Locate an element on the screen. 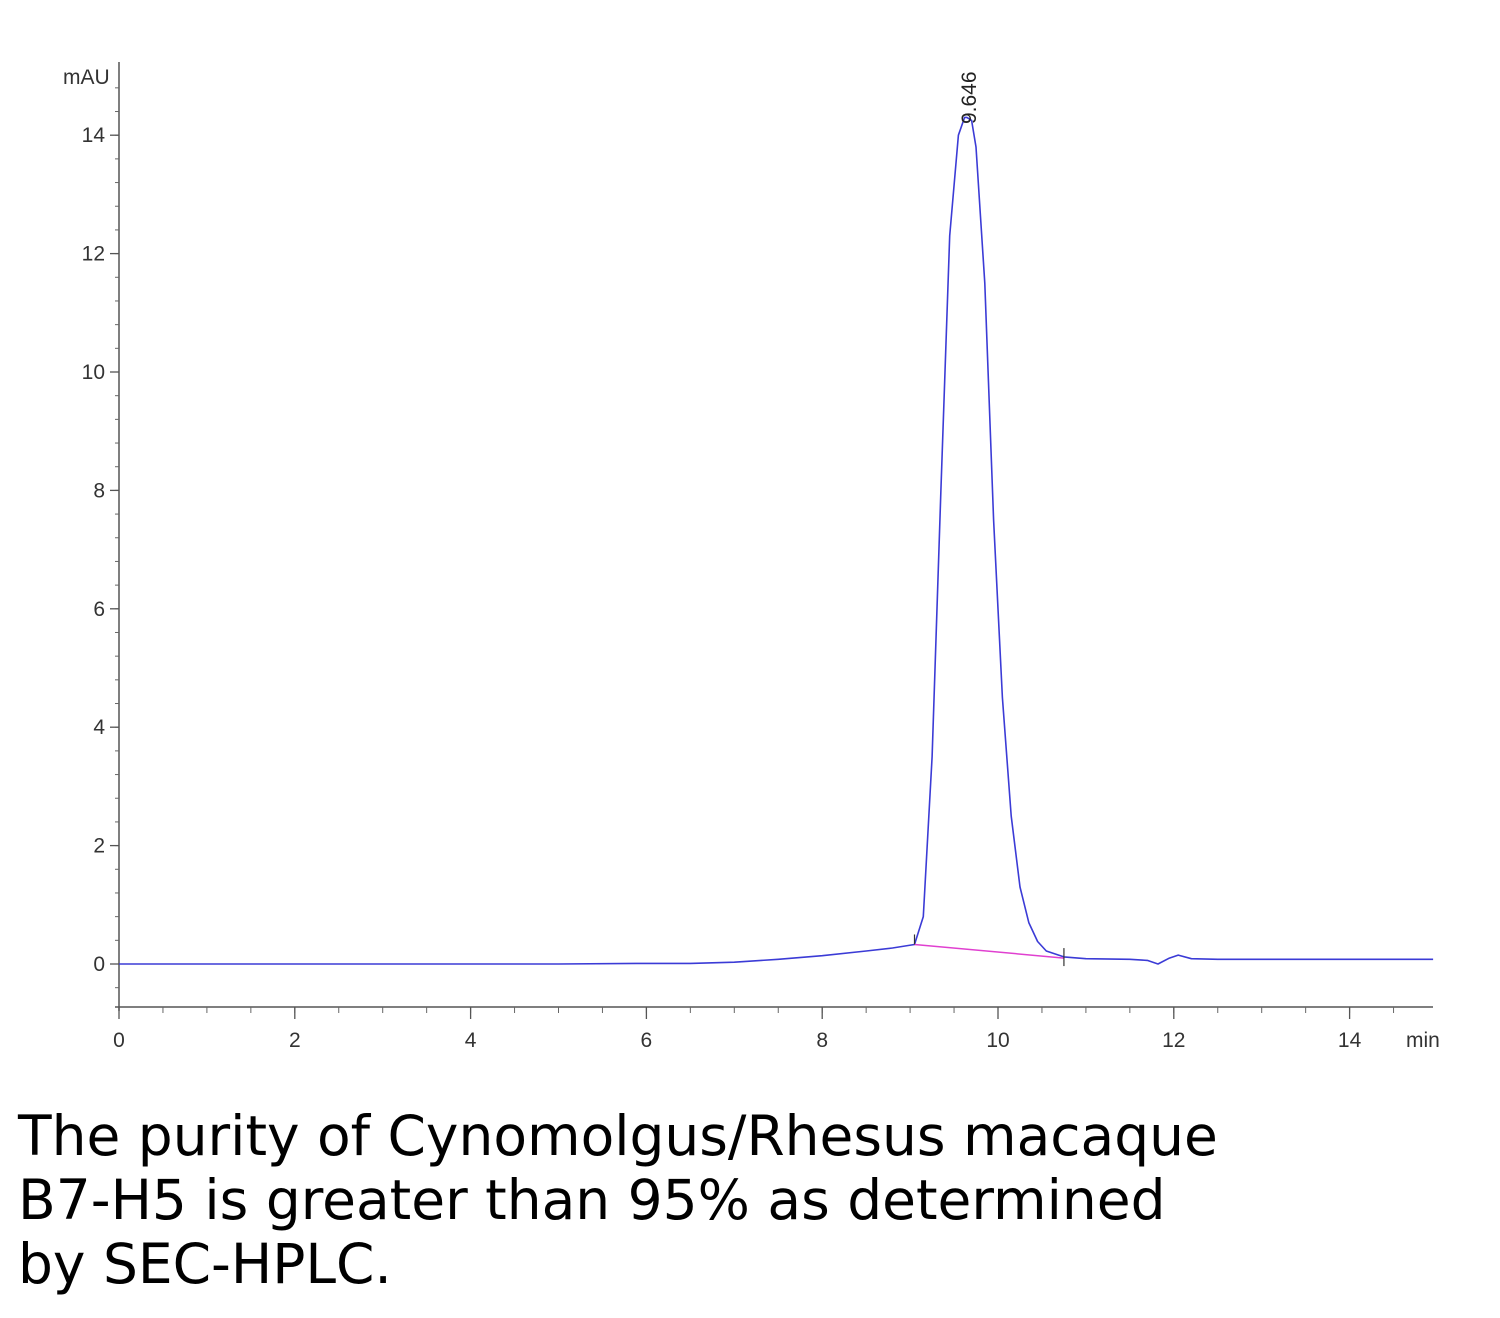 This screenshot has height=1318, width=1500. y-tick-label: 2 is located at coordinates (99, 846).